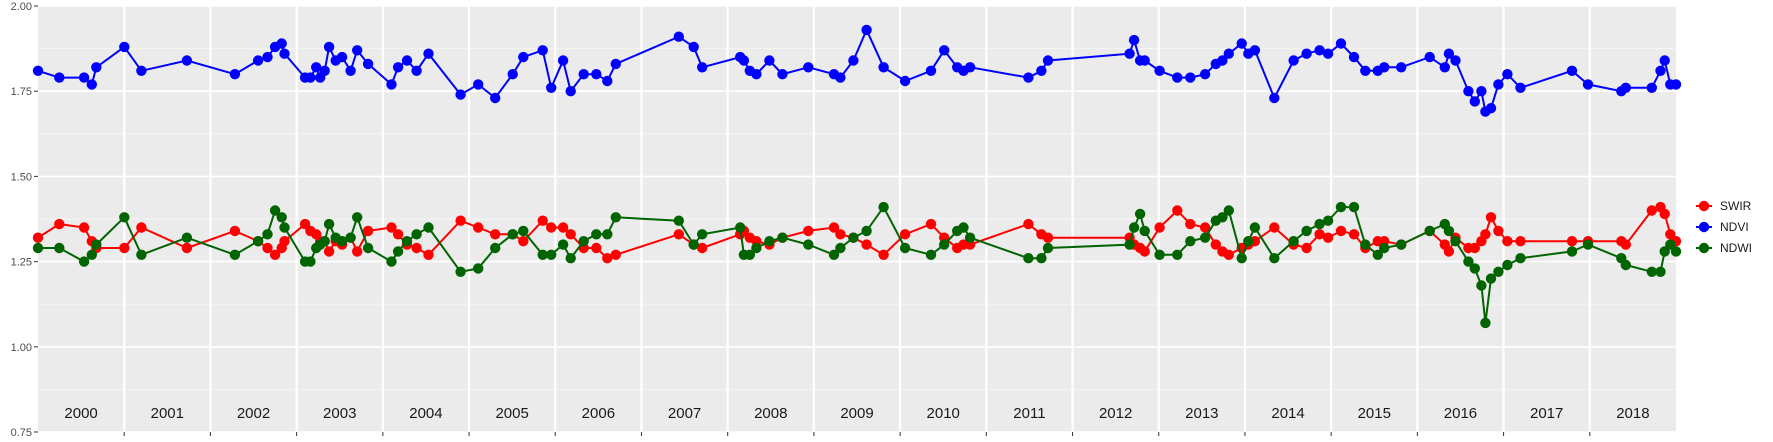  Describe the element at coordinates (24, 220) in the screenshot. I see `y-axis: 0.75 1.00 1.25 1.50 1.75 2.00` at that location.